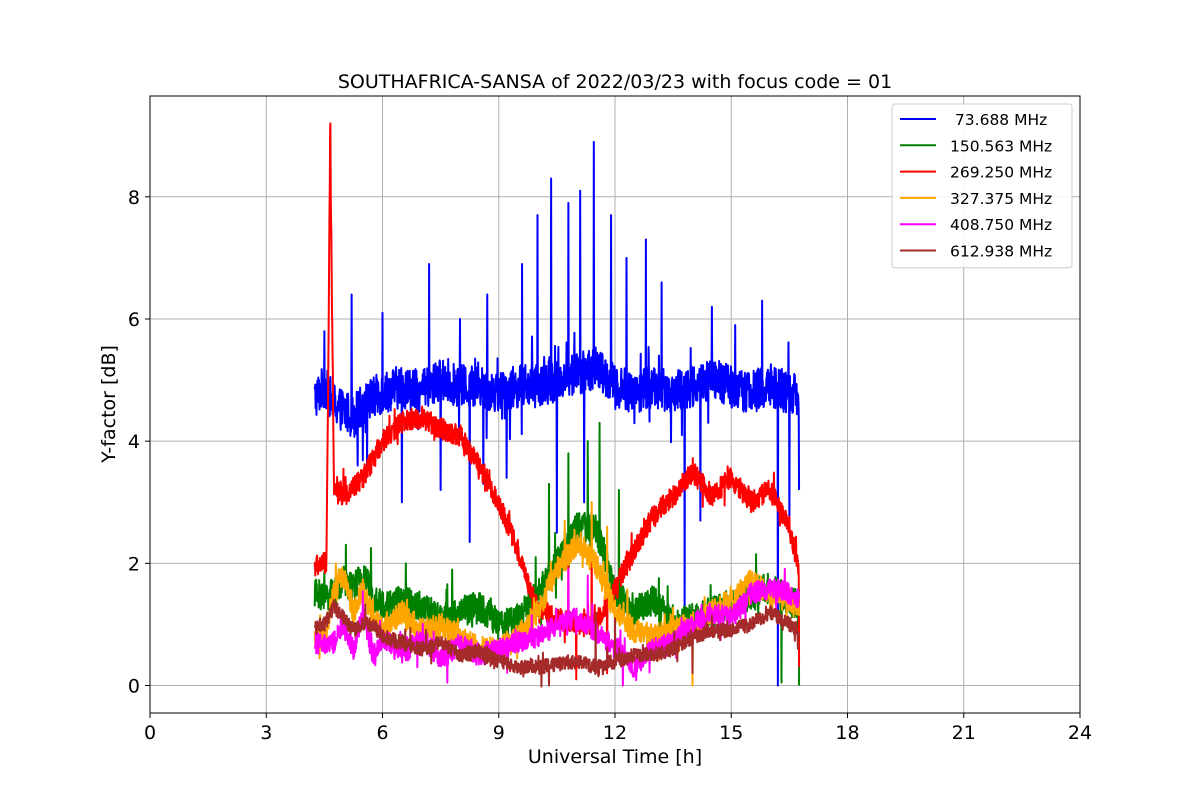 The image size is (1200, 800). Describe the element at coordinates (134, 198) in the screenshot. I see `y-tick-label: 8` at that location.